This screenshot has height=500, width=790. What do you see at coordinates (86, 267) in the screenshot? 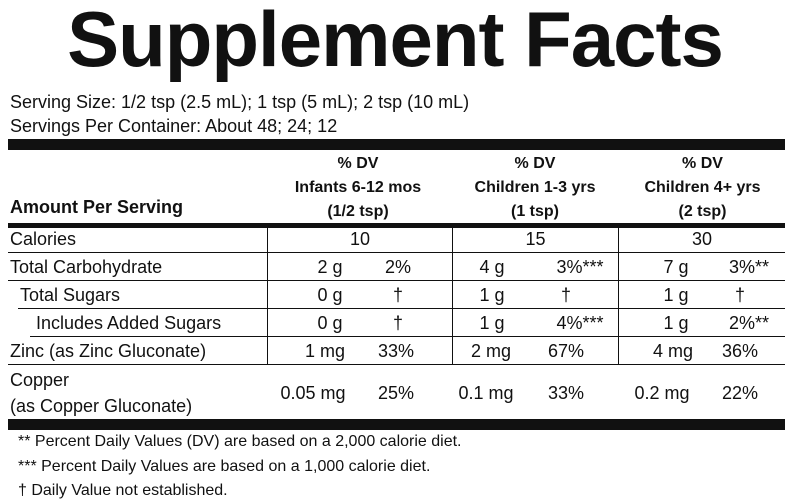
I see `nutrient-label-total-carbohydrate: Total Carbohydrate` at bounding box center [86, 267].